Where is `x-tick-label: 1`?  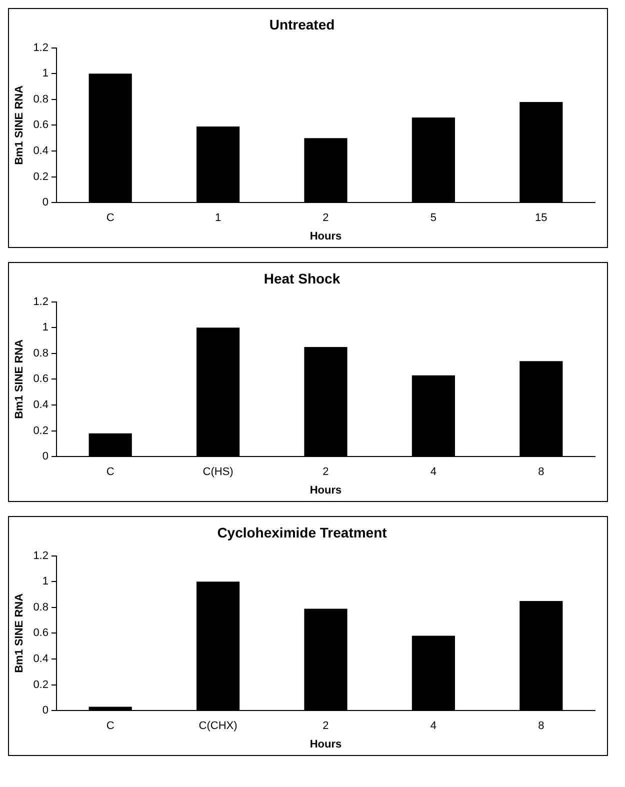
x-tick-label: 1 is located at coordinates (218, 218).